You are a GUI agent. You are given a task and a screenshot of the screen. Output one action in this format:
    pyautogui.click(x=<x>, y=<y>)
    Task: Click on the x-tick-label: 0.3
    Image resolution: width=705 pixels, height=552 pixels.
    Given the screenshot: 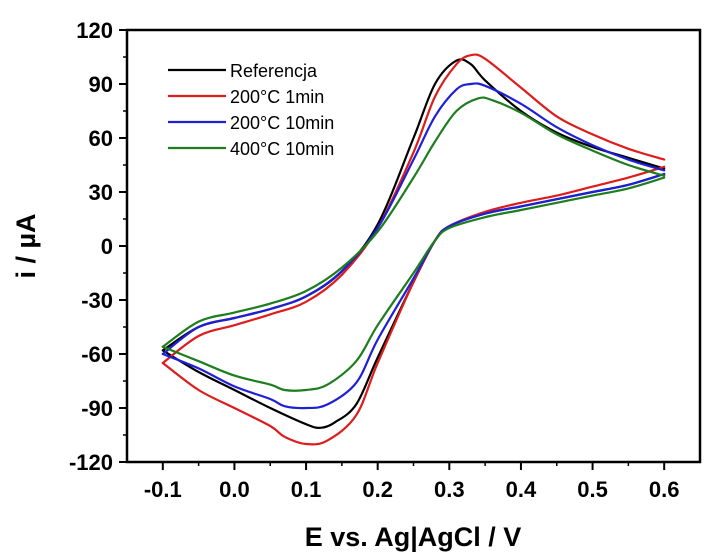 What is the action you would take?
    pyautogui.click(x=449, y=489)
    